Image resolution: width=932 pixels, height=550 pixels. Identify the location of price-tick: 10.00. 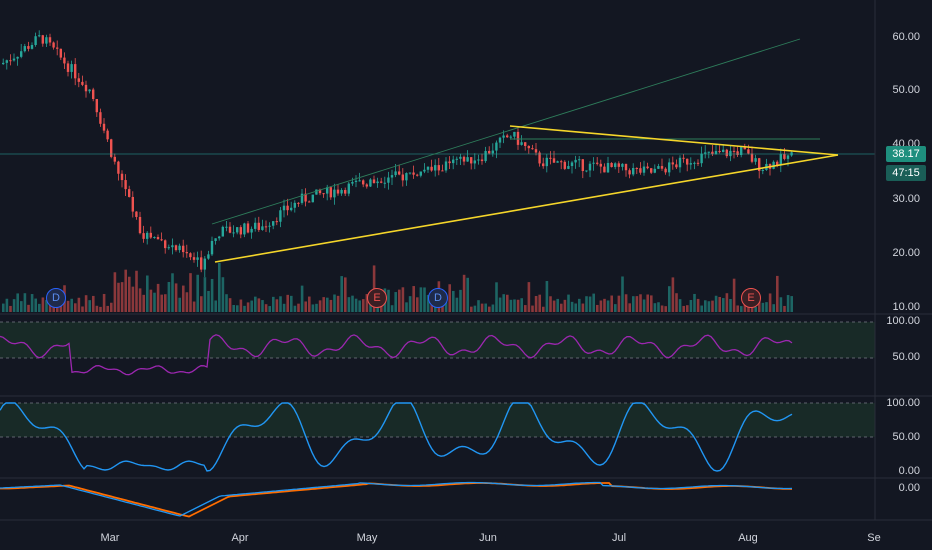
(906, 307).